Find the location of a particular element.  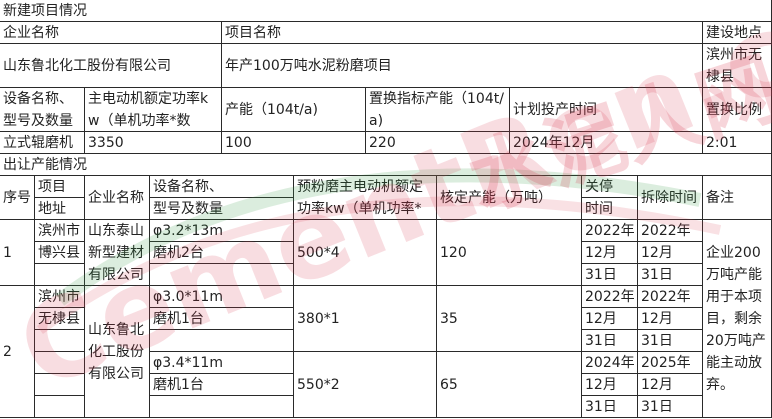

header-approved-capacity-text: 核定产能（万吨） is located at coordinates (496, 197).